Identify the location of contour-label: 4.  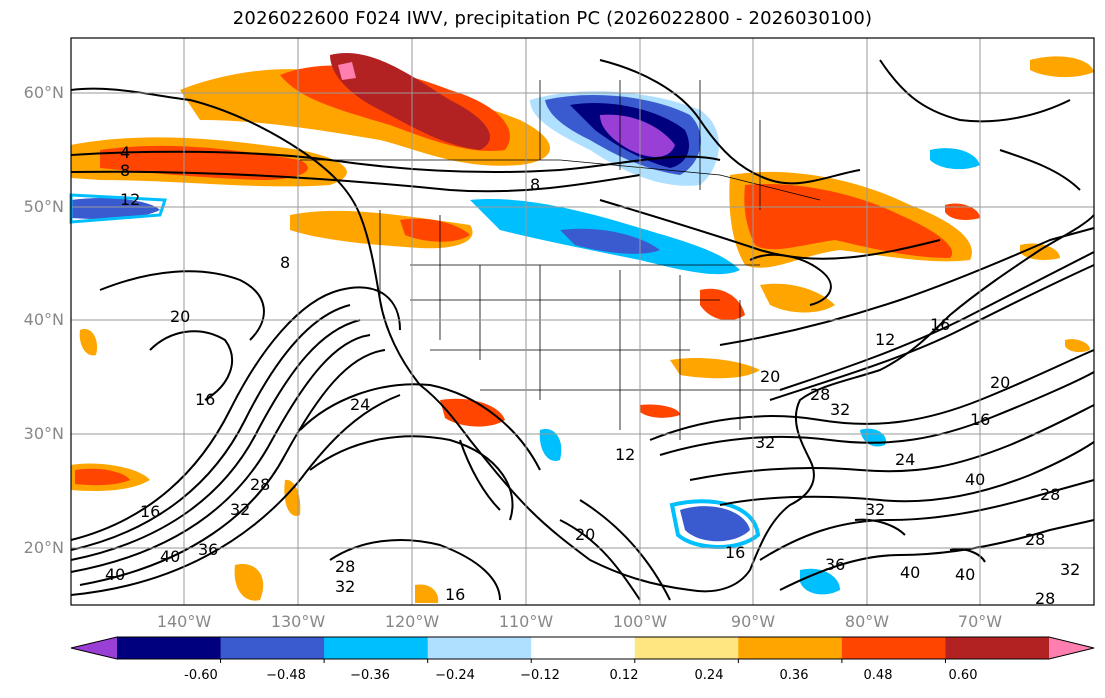
(125, 152).